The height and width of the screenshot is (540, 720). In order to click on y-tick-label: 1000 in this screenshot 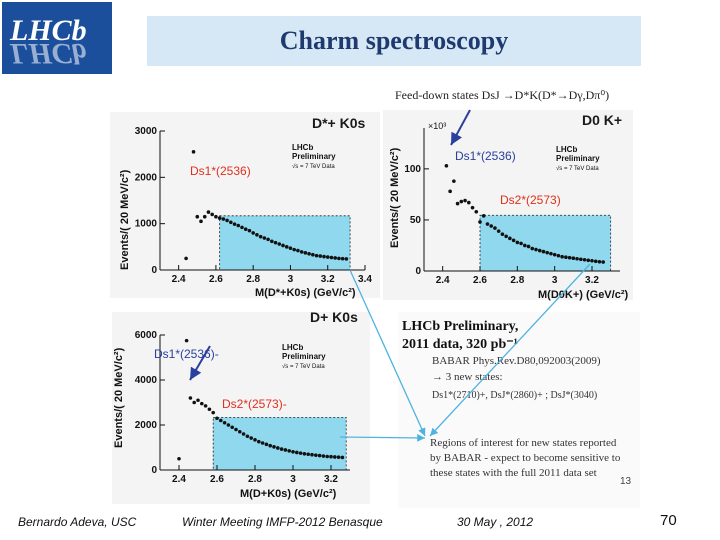, I will do `click(146, 224)`.